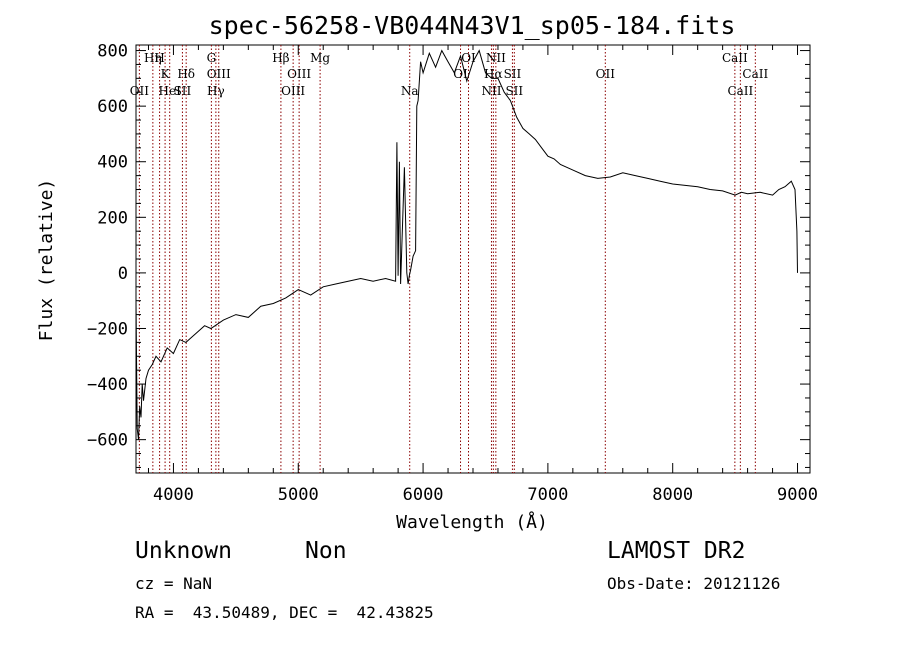 This screenshot has height=649, width=900. I want to click on x-tick-label: 6000, so click(423, 495).